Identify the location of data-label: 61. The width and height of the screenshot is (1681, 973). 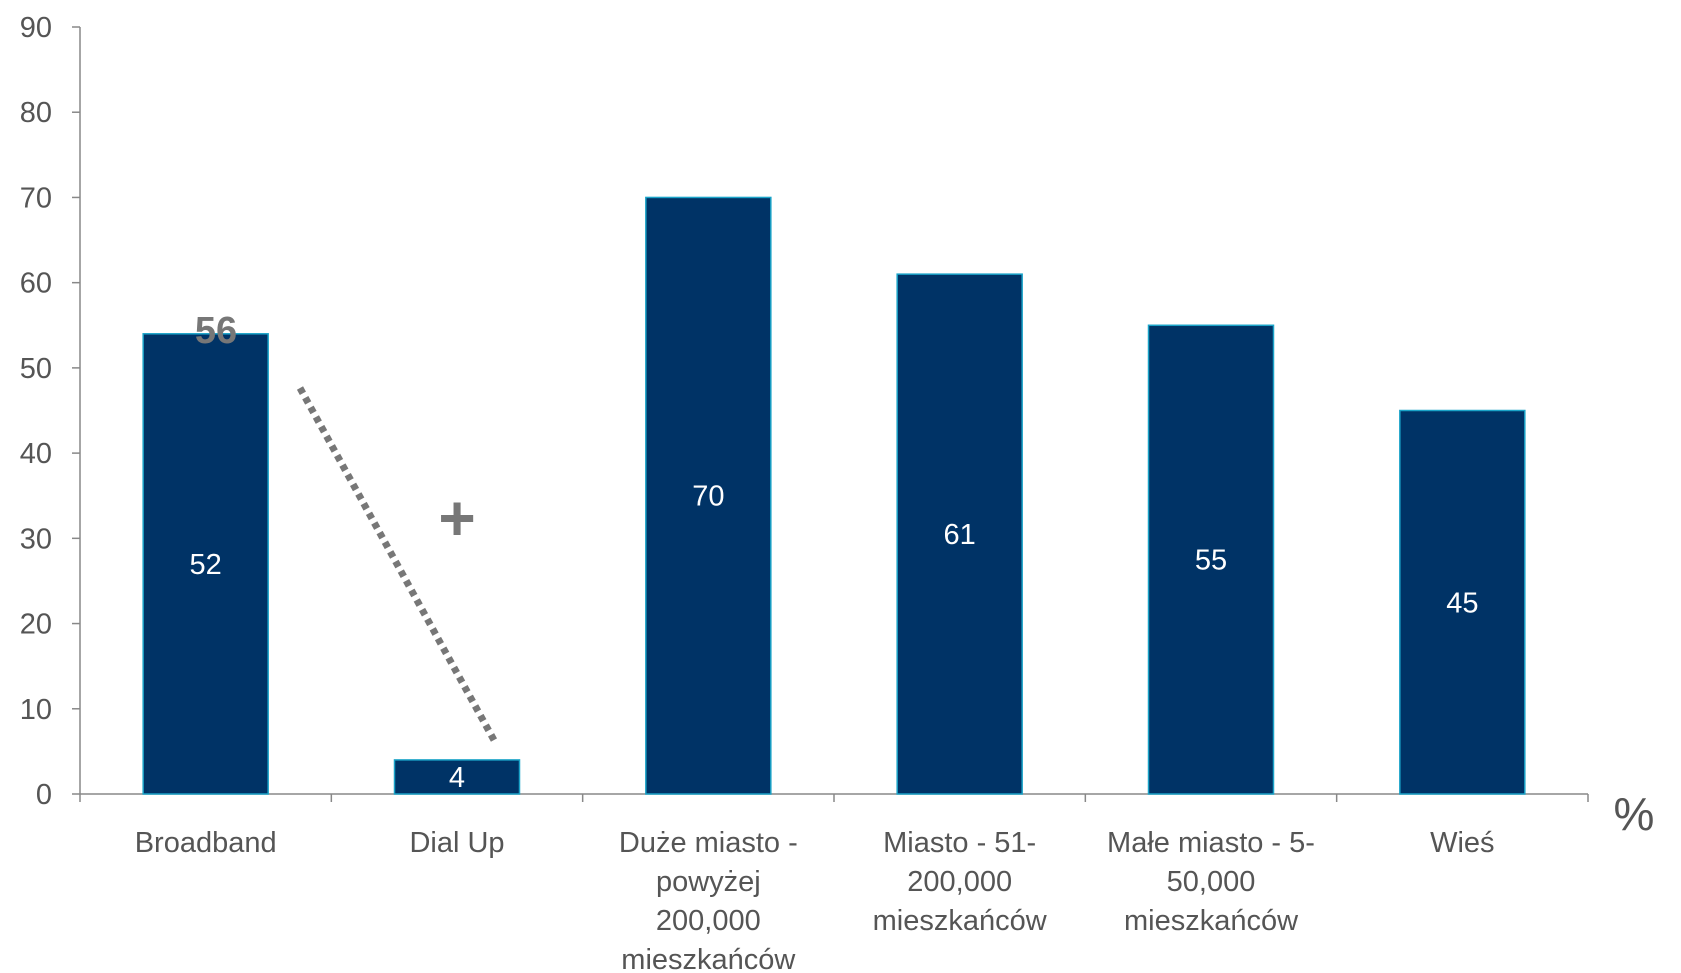
(960, 535).